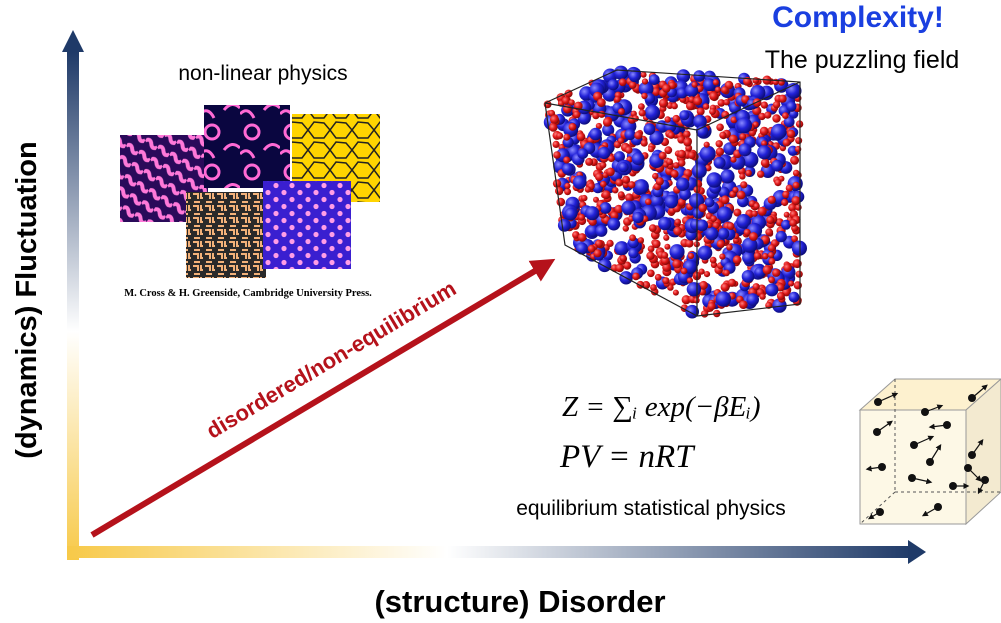 This screenshot has height=623, width=1001. I want to click on diagonal-arrow-label: disordered/non-equilibrium, so click(331, 360).